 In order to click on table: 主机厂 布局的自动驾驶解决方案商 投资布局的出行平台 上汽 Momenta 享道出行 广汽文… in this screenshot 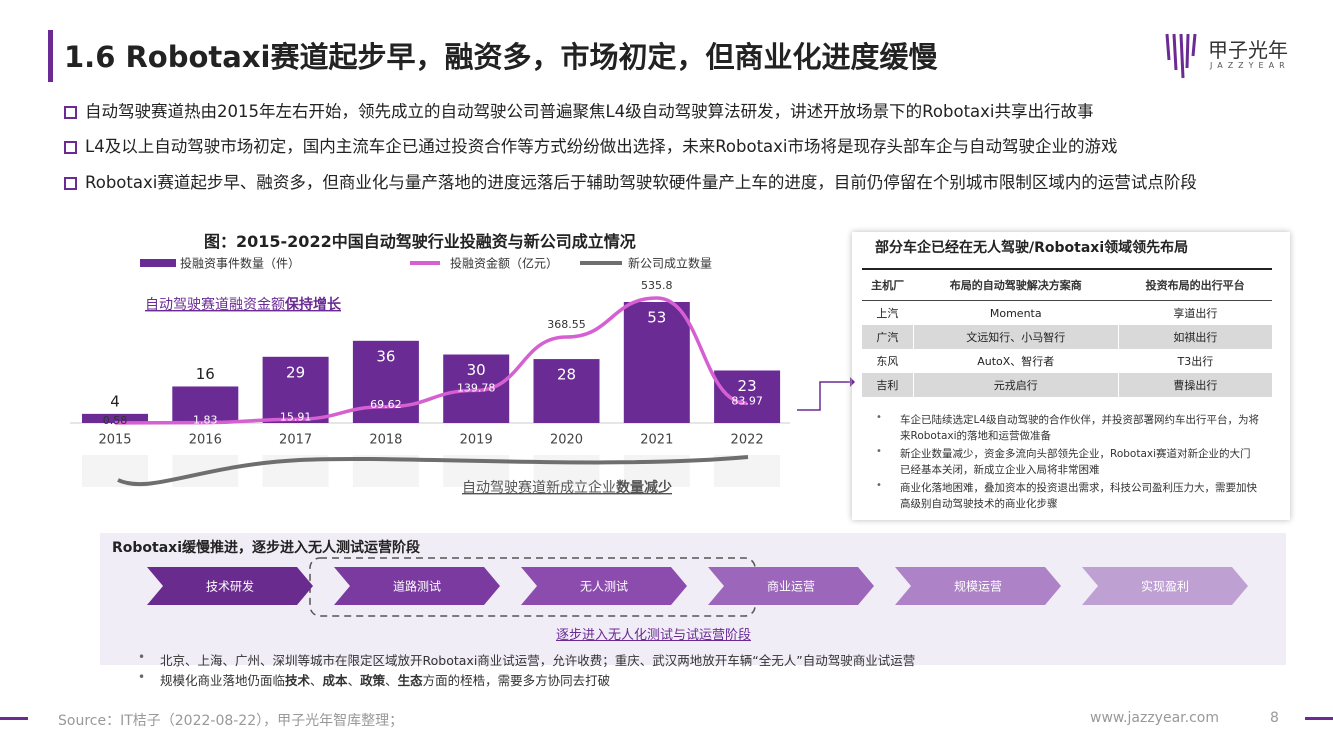, I will do `click(1067, 332)`.